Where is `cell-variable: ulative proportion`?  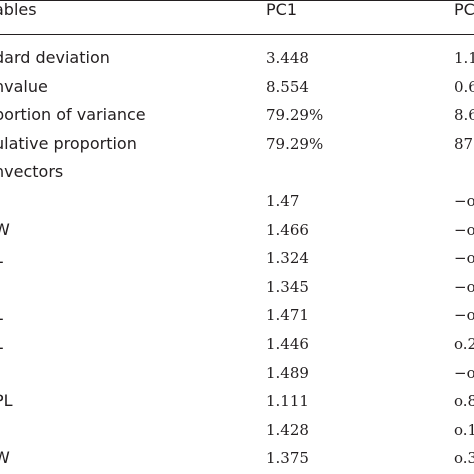 cell-variable: ulative proportion is located at coordinates (68, 143).